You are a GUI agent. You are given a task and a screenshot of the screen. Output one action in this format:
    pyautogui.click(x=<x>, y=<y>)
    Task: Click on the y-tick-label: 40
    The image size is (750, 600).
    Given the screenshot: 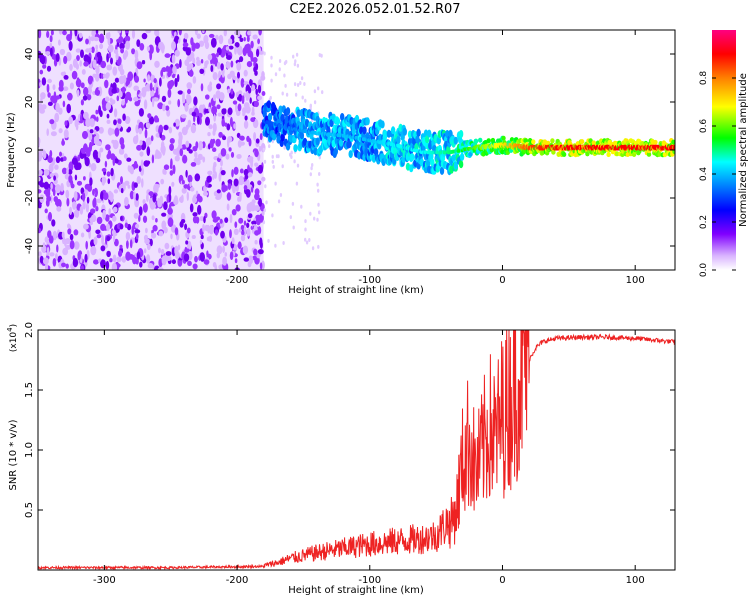 What is the action you would take?
    pyautogui.click(x=29, y=54)
    